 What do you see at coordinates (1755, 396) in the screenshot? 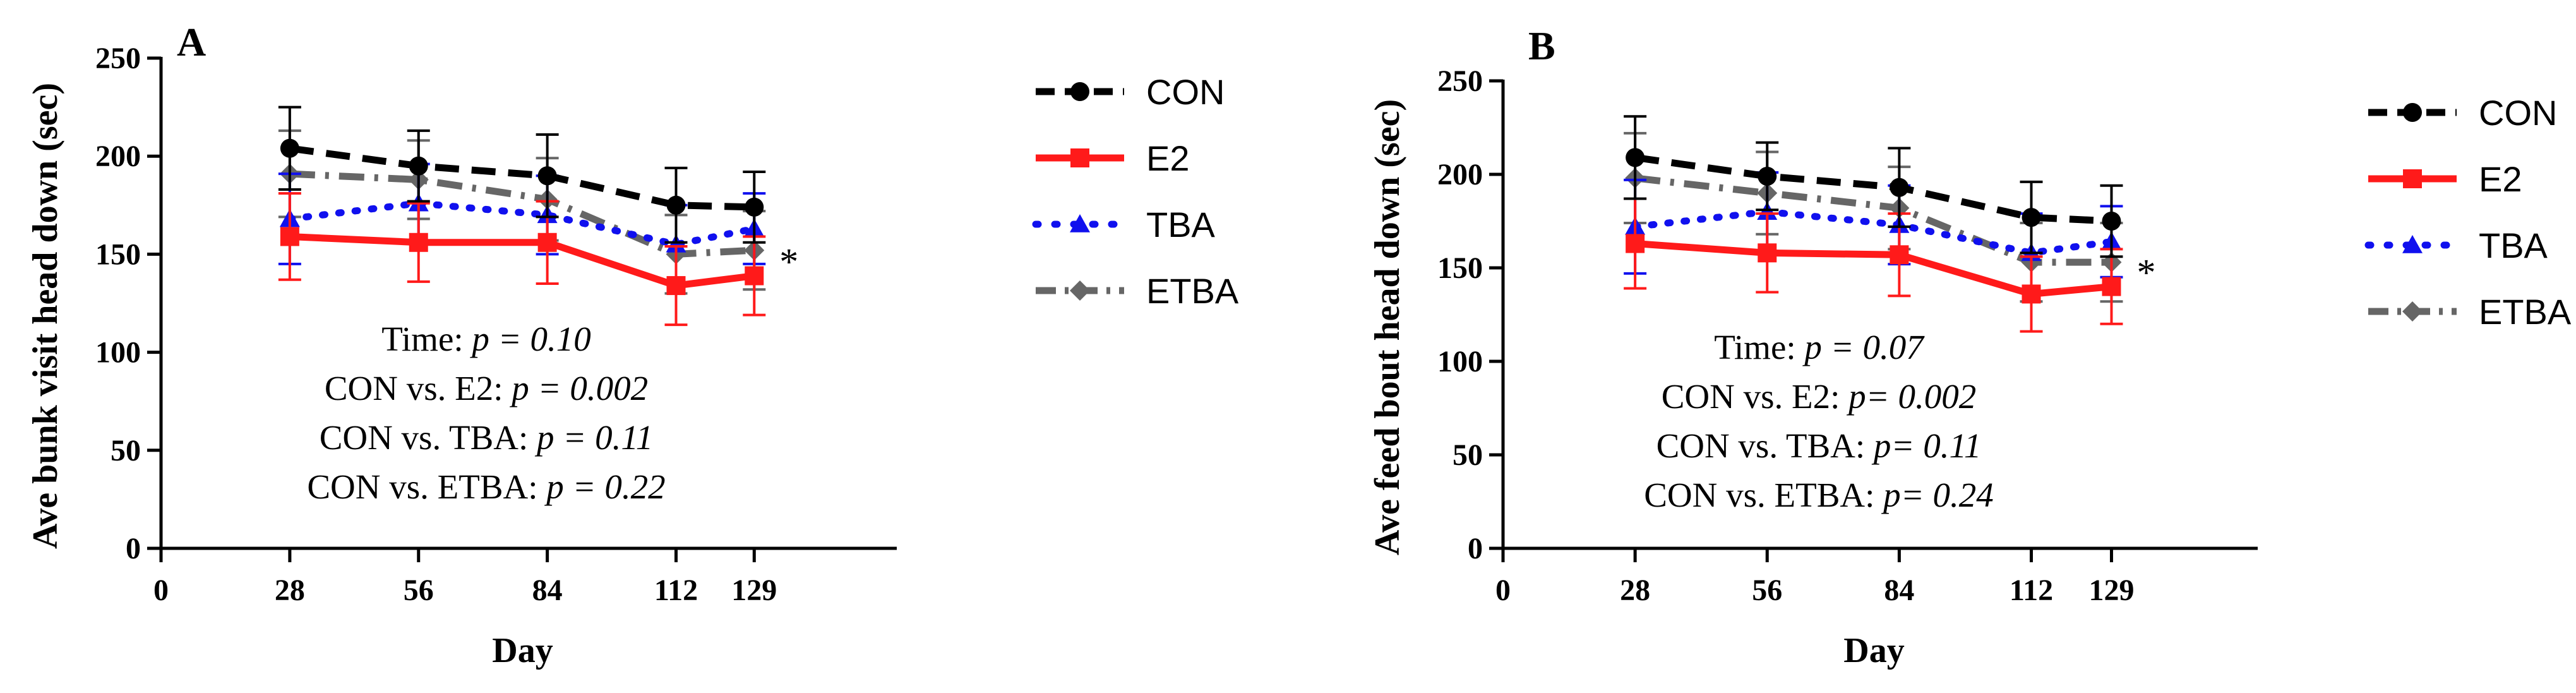
I see `stat-label: CON vs. E2:` at bounding box center [1755, 396].